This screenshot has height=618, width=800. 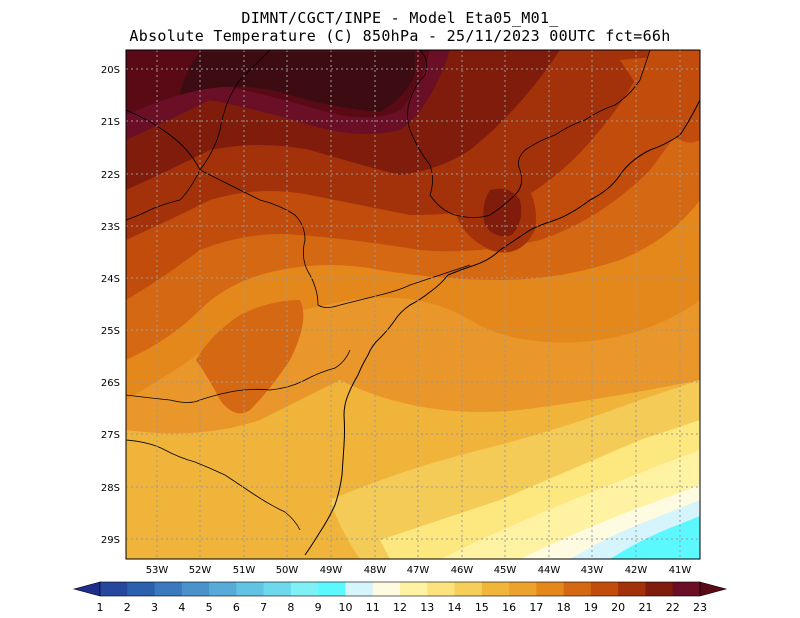 What do you see at coordinates (536, 607) in the screenshot?
I see `colorbar-label: 17` at bounding box center [536, 607].